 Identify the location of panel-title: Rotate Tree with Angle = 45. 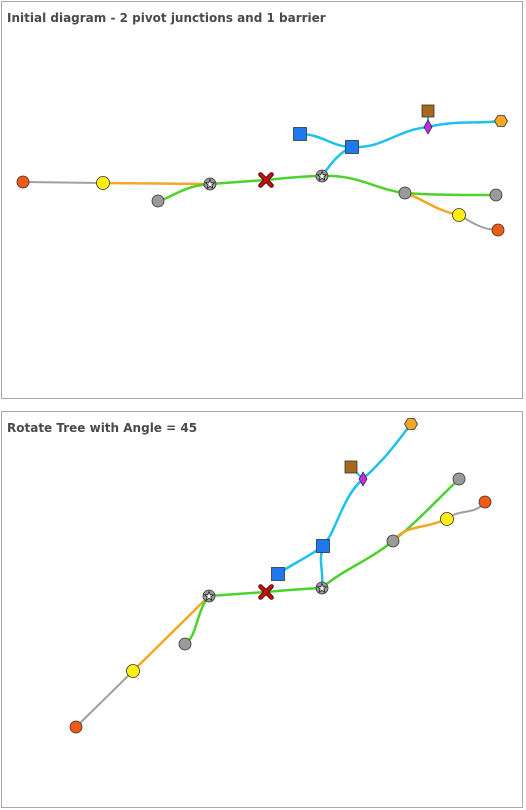
(102, 428).